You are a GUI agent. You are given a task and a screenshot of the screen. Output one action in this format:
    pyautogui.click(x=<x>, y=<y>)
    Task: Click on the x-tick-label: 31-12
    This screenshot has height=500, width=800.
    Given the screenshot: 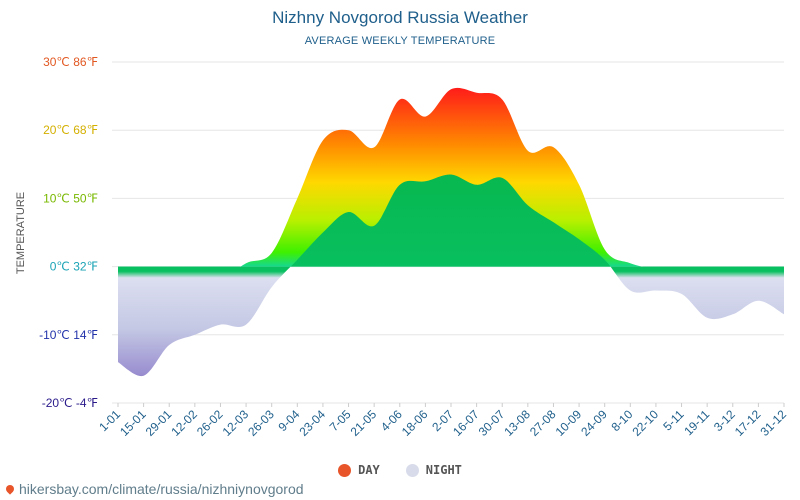 What is the action you would take?
    pyautogui.click(x=774, y=423)
    